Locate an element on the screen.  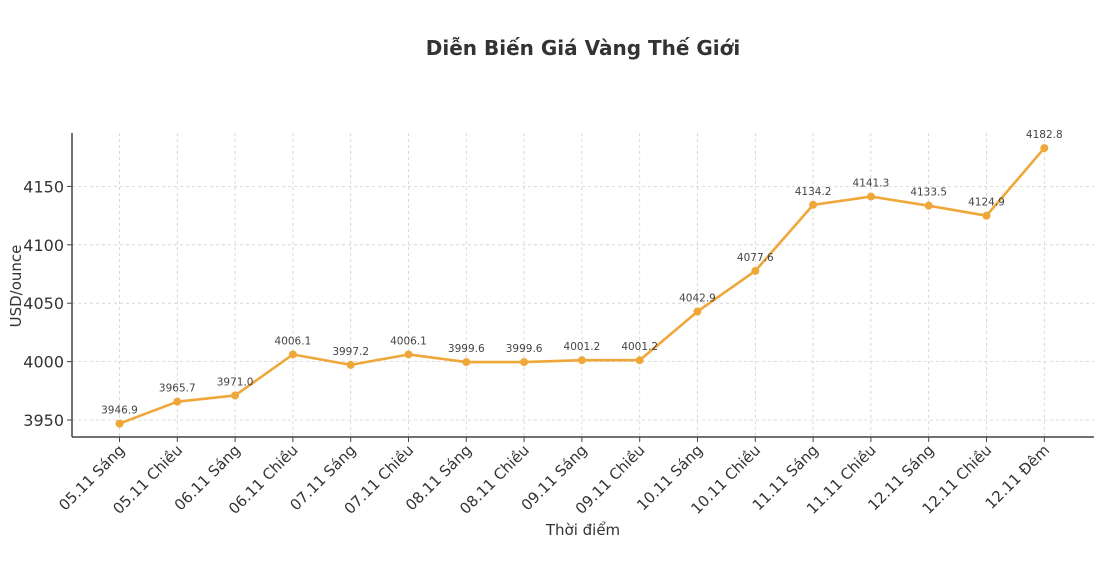
data-label: 4042.9 is located at coordinates (697, 298).